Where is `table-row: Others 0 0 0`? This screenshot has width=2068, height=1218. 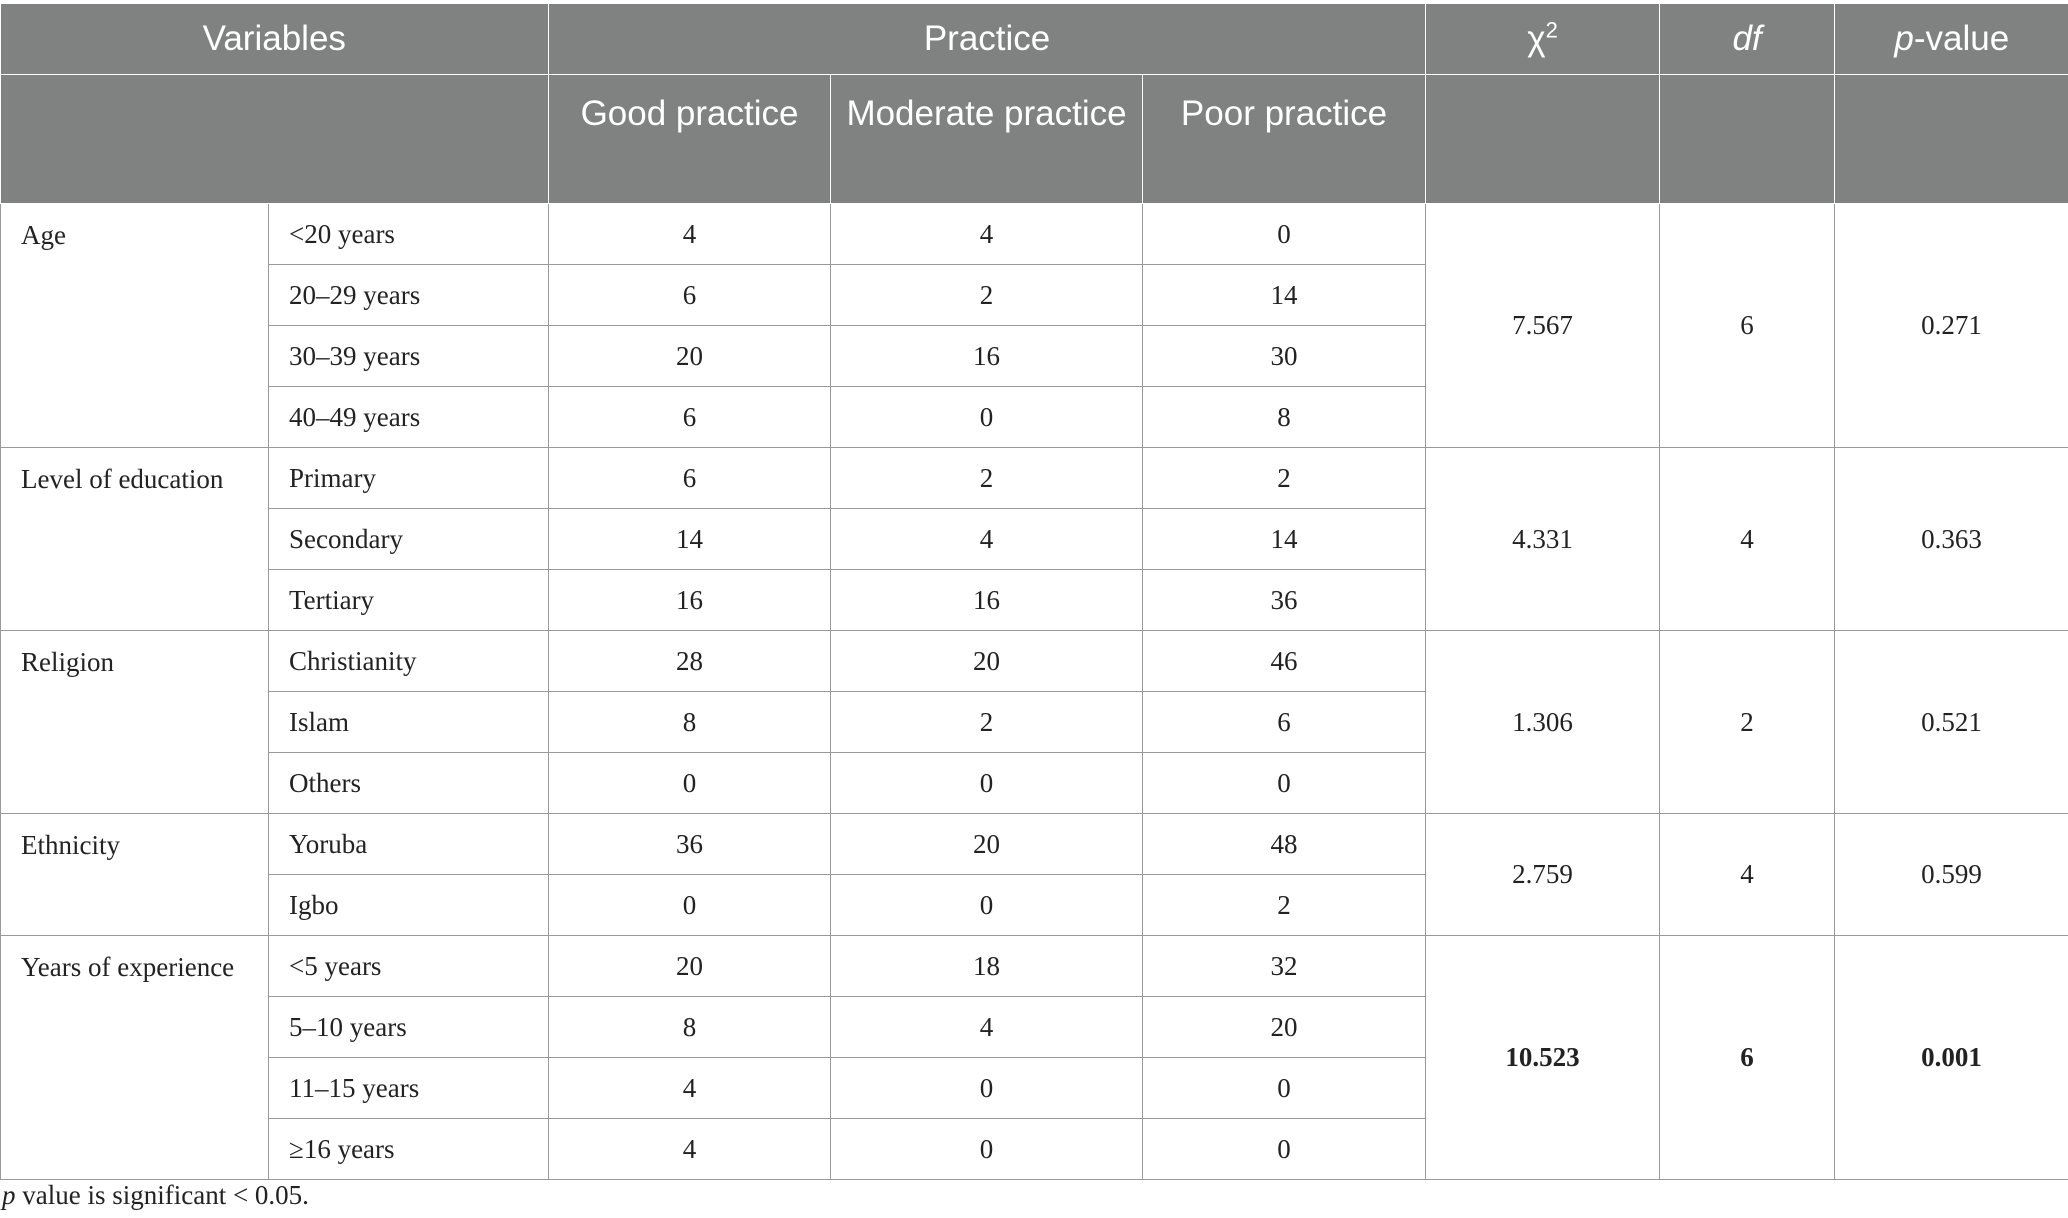
table-row: Others 0 0 0 is located at coordinates (1034, 783).